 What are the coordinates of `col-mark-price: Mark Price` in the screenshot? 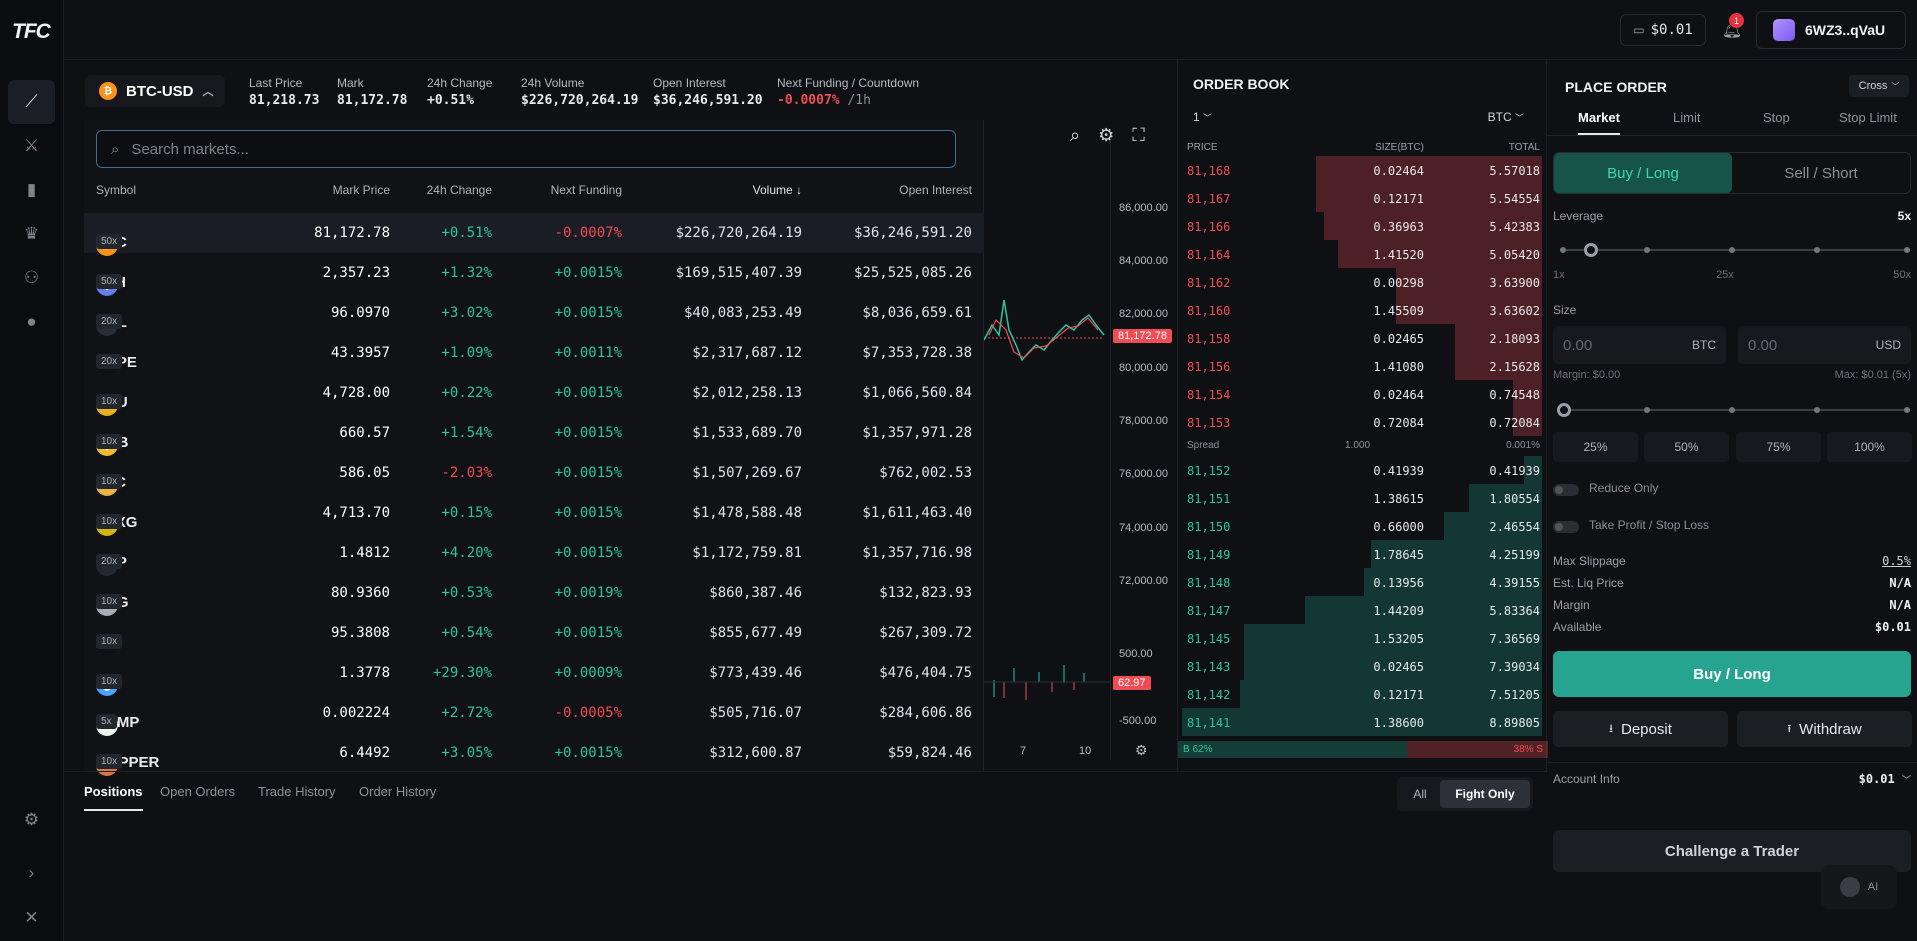 It's located at (361, 190).